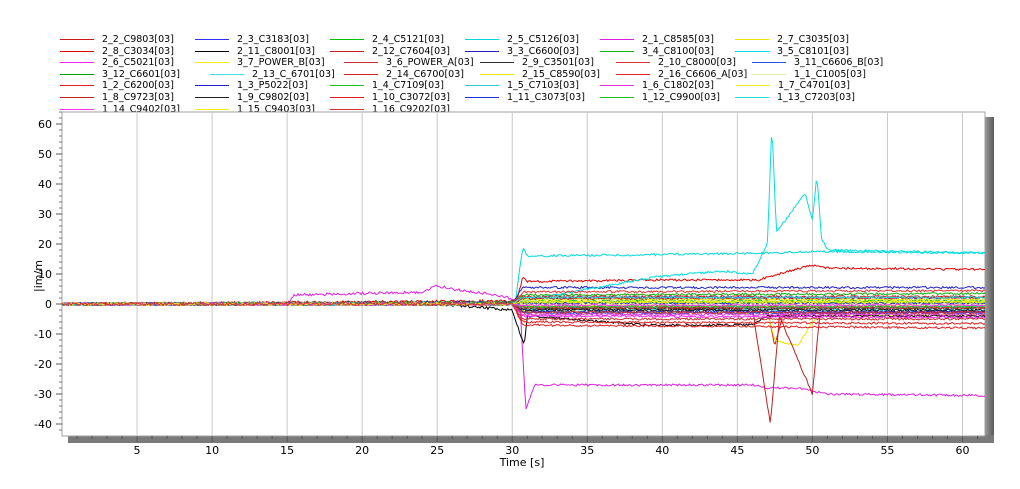  I want to click on legend-label: 1_11_C3073[03], so click(546, 97).